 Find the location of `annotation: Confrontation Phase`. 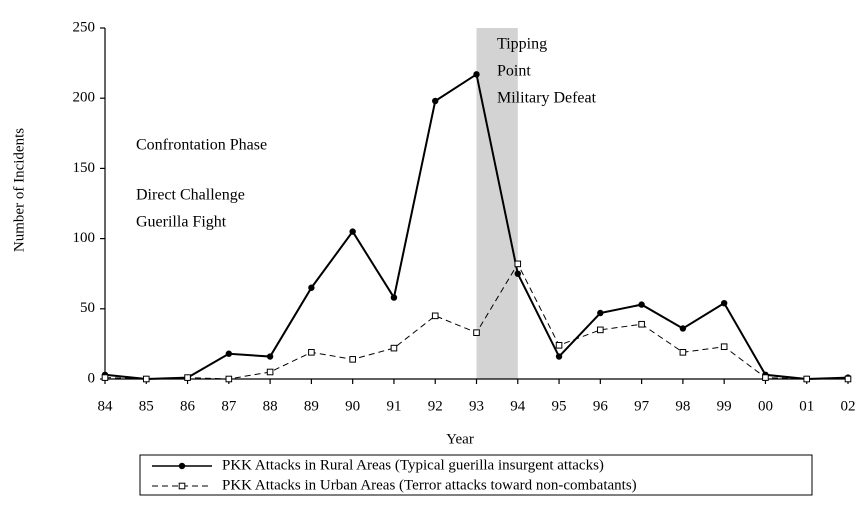

annotation: Confrontation Phase is located at coordinates (201, 145).